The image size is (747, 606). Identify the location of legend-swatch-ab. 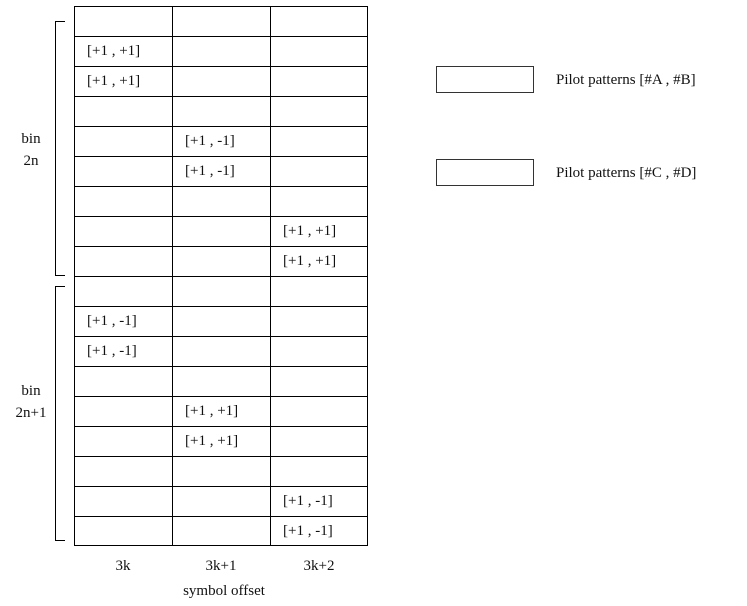
(485, 79).